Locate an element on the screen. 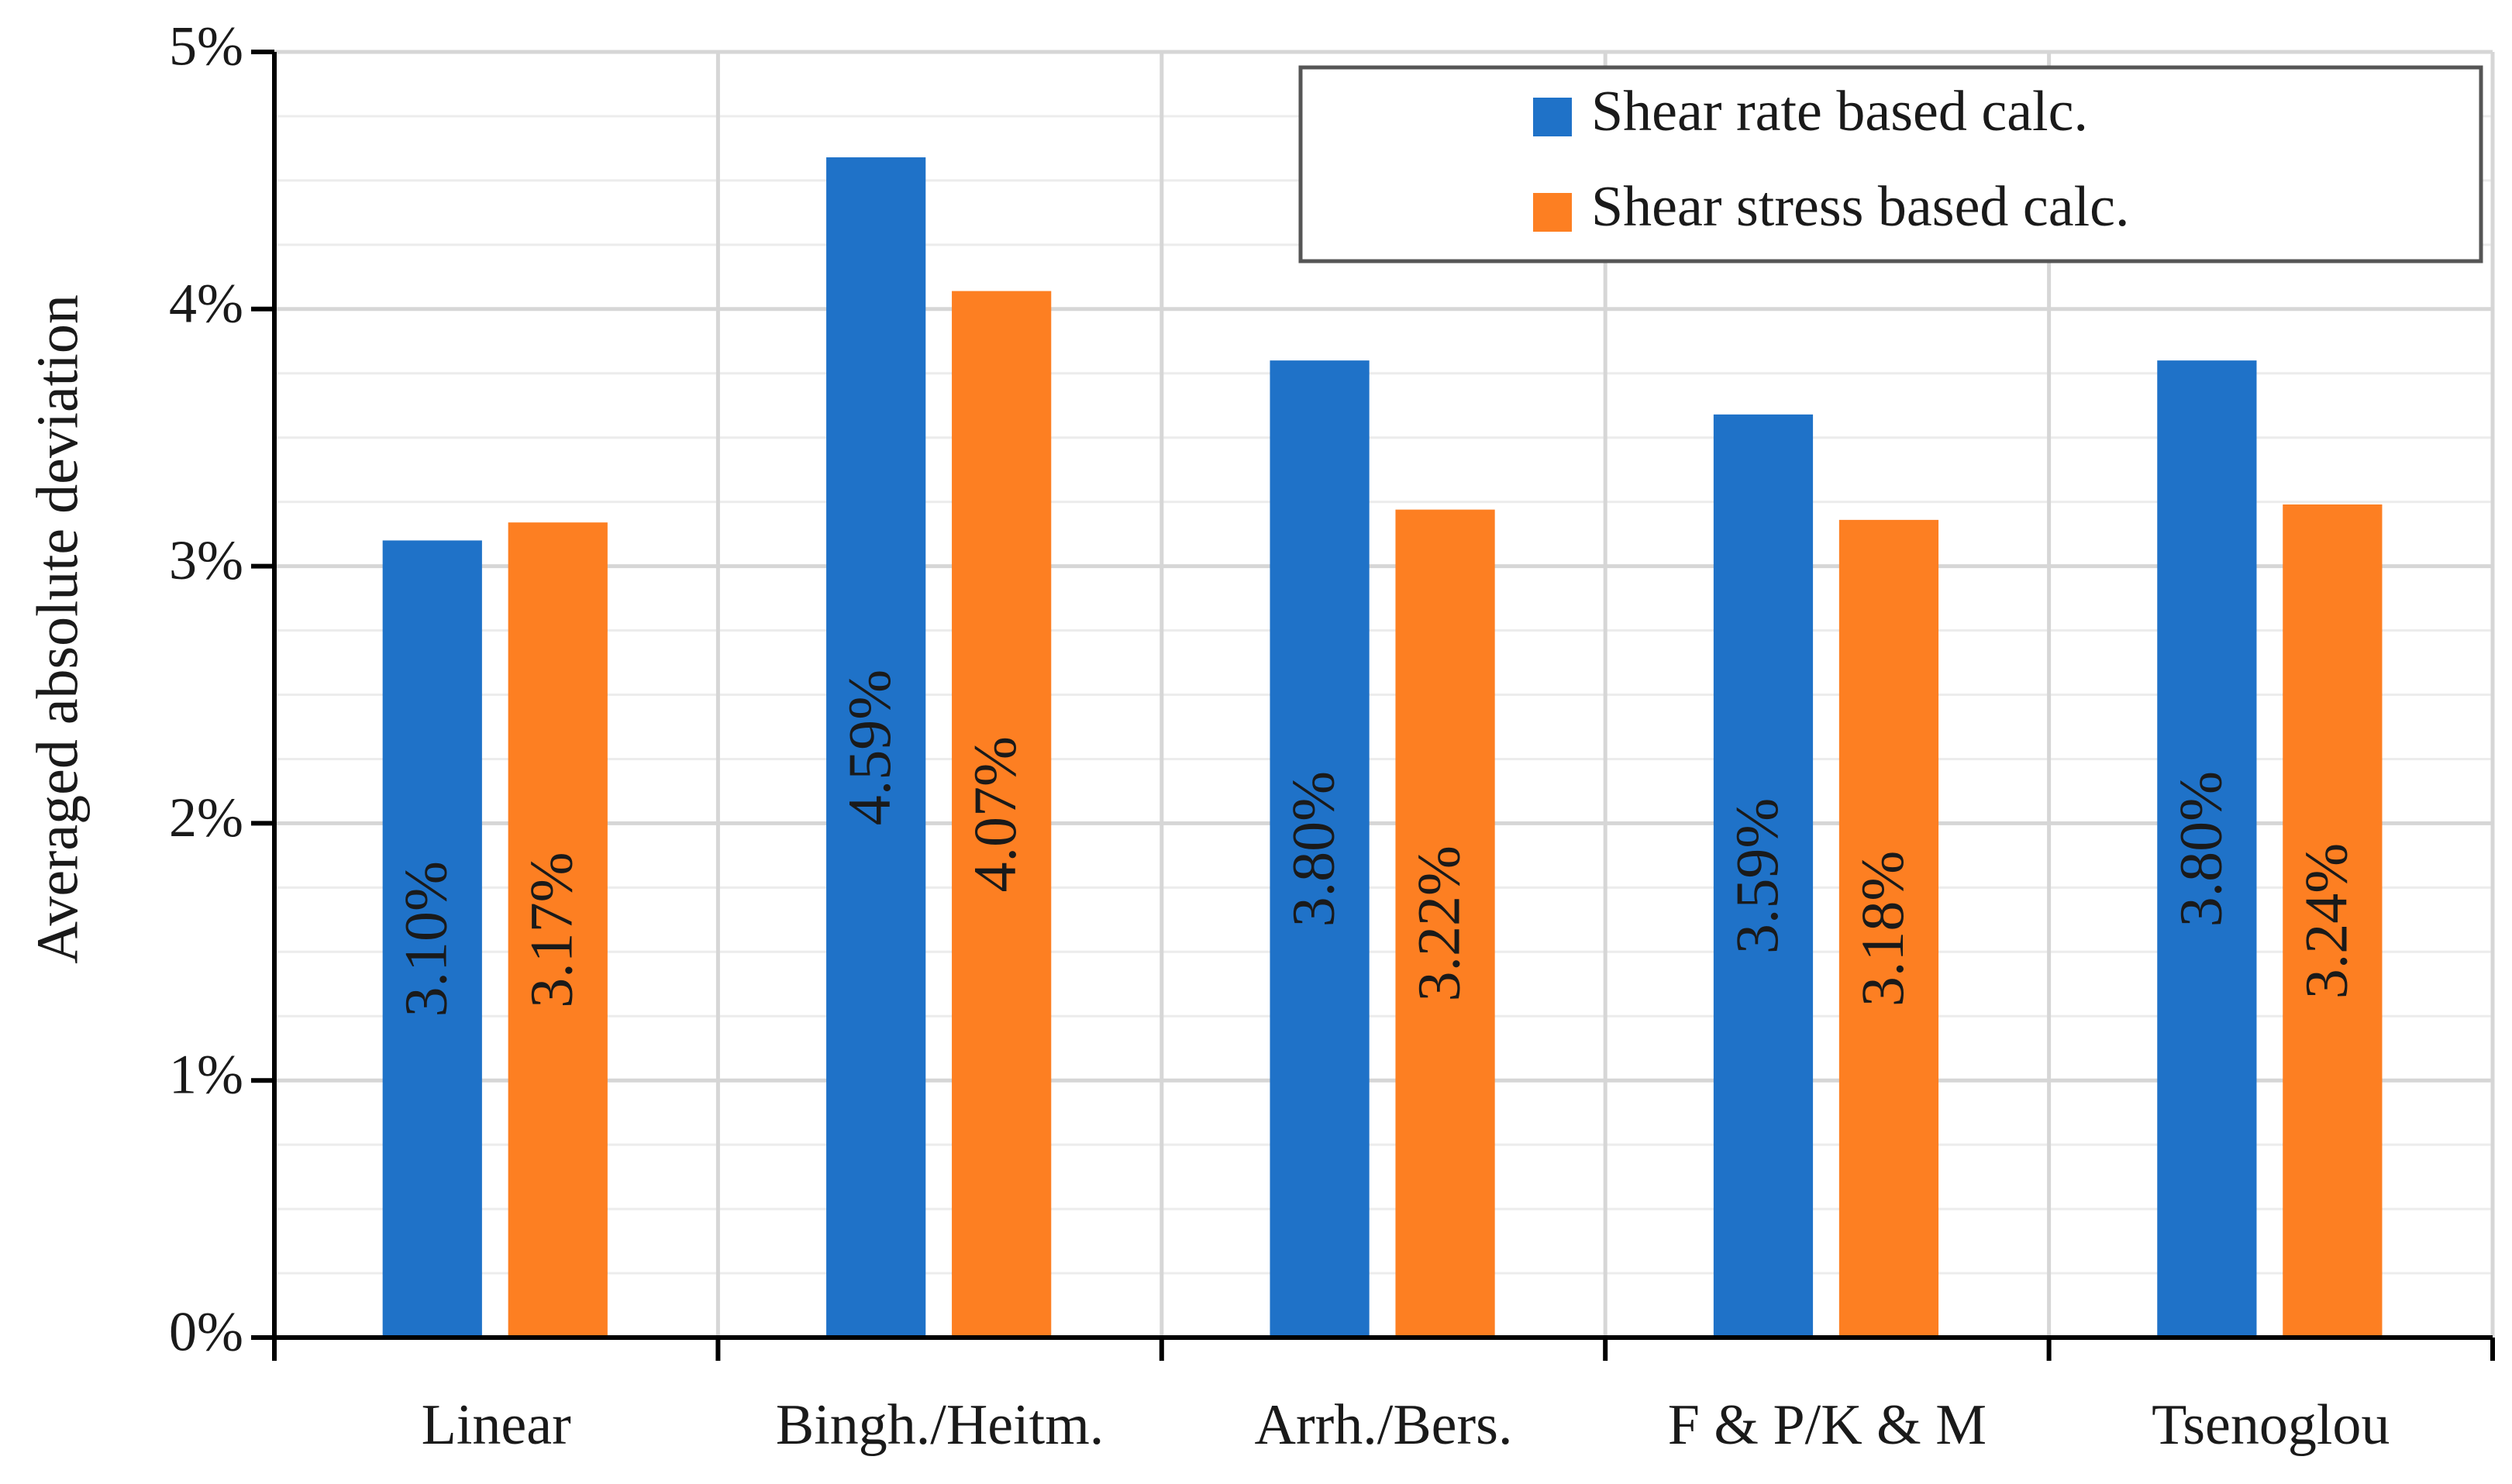 This screenshot has height=1484, width=2512. value-label: 4.59% is located at coordinates (869, 747).